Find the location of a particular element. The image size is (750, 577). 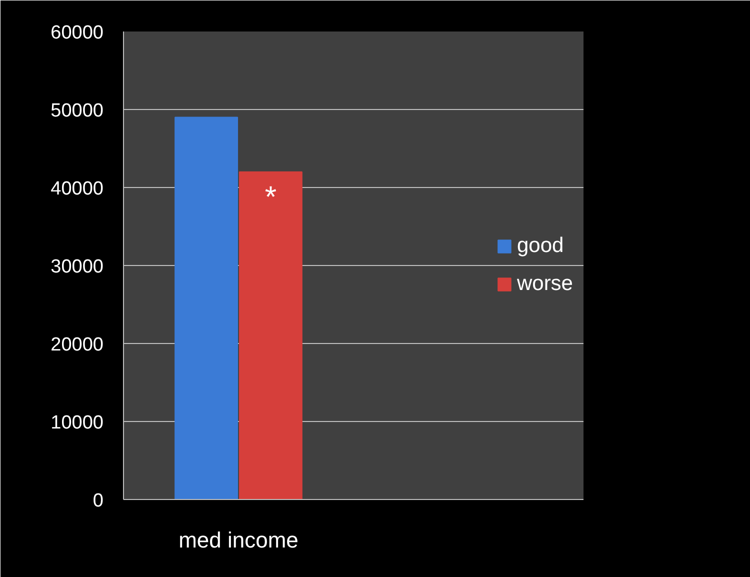

x-tick-label: med income is located at coordinates (238, 540).